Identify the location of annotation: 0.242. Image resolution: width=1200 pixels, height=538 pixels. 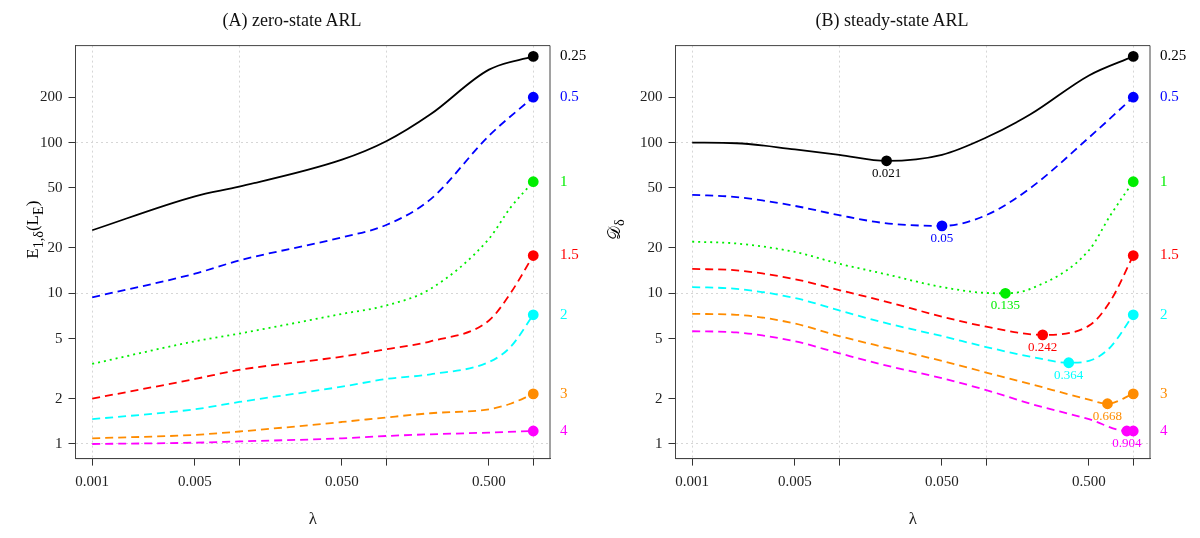
(1043, 346).